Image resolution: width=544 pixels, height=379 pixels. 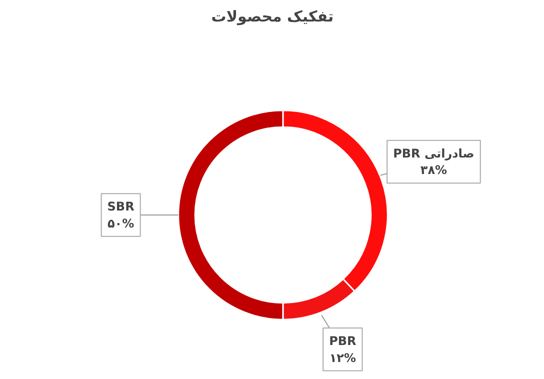 What do you see at coordinates (120, 207) in the screenshot?
I see `slice-label: SBR` at bounding box center [120, 207].